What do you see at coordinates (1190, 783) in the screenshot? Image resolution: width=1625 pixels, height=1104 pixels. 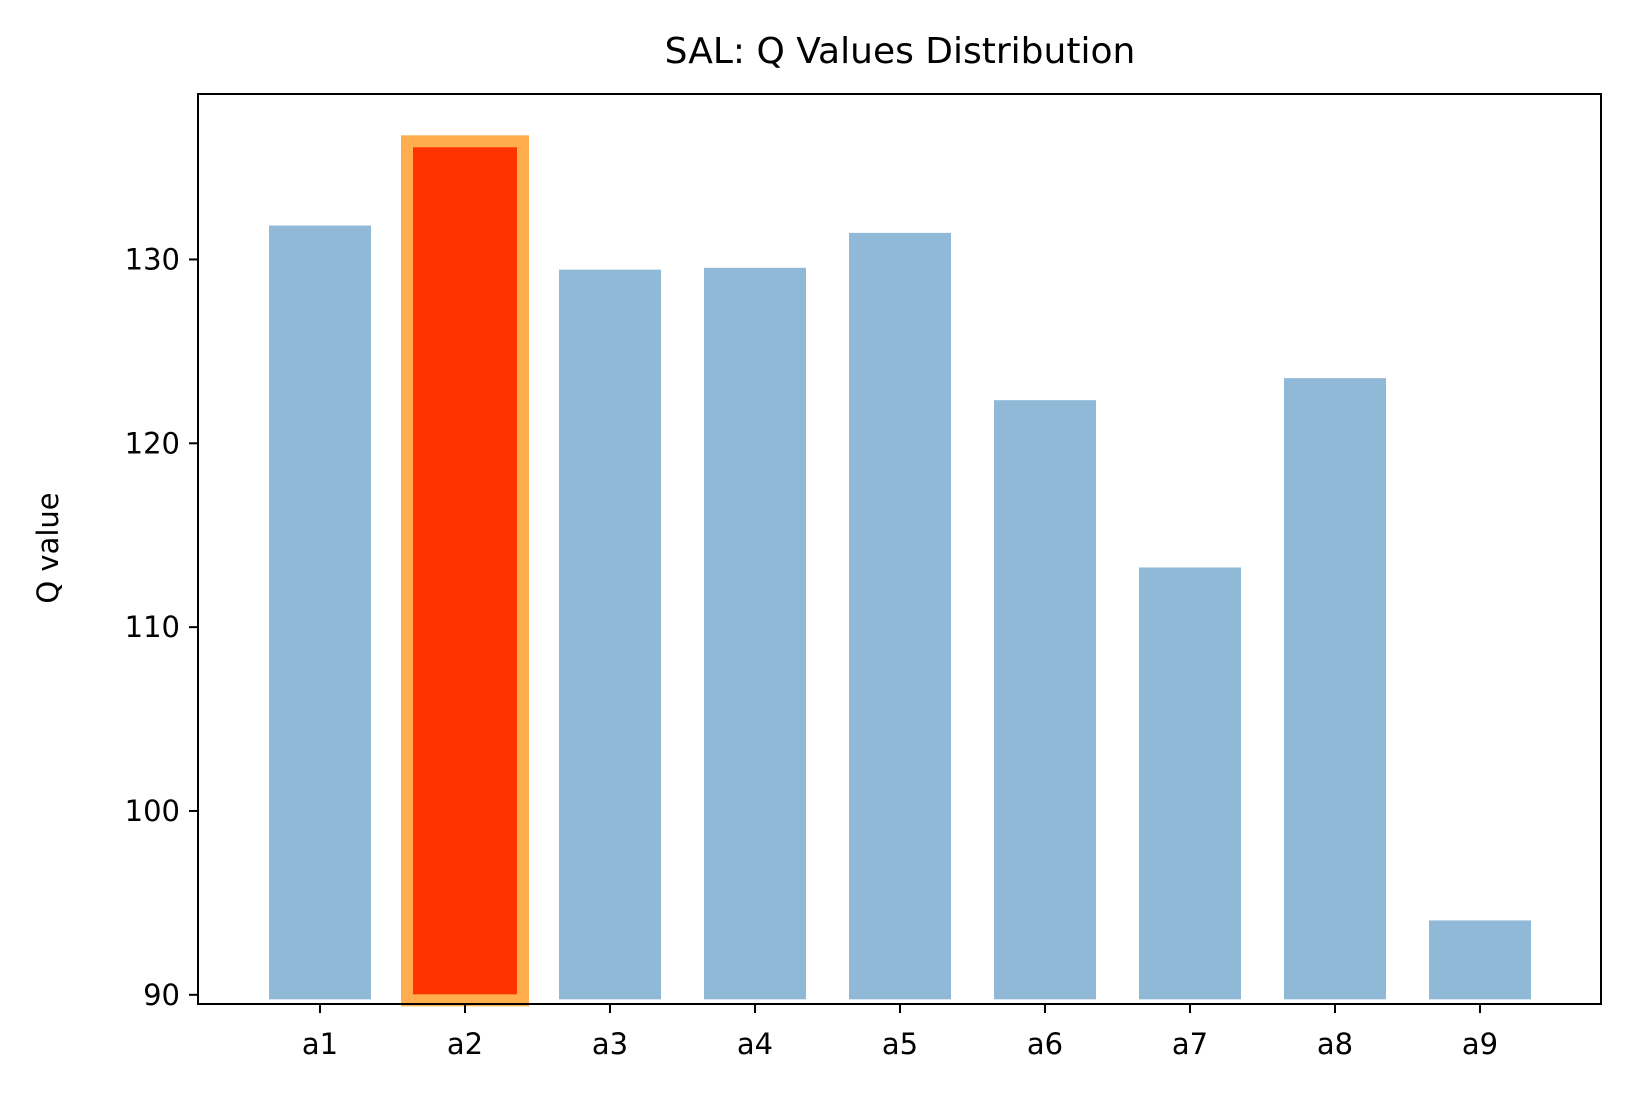 I see `bar-a7` at bounding box center [1190, 783].